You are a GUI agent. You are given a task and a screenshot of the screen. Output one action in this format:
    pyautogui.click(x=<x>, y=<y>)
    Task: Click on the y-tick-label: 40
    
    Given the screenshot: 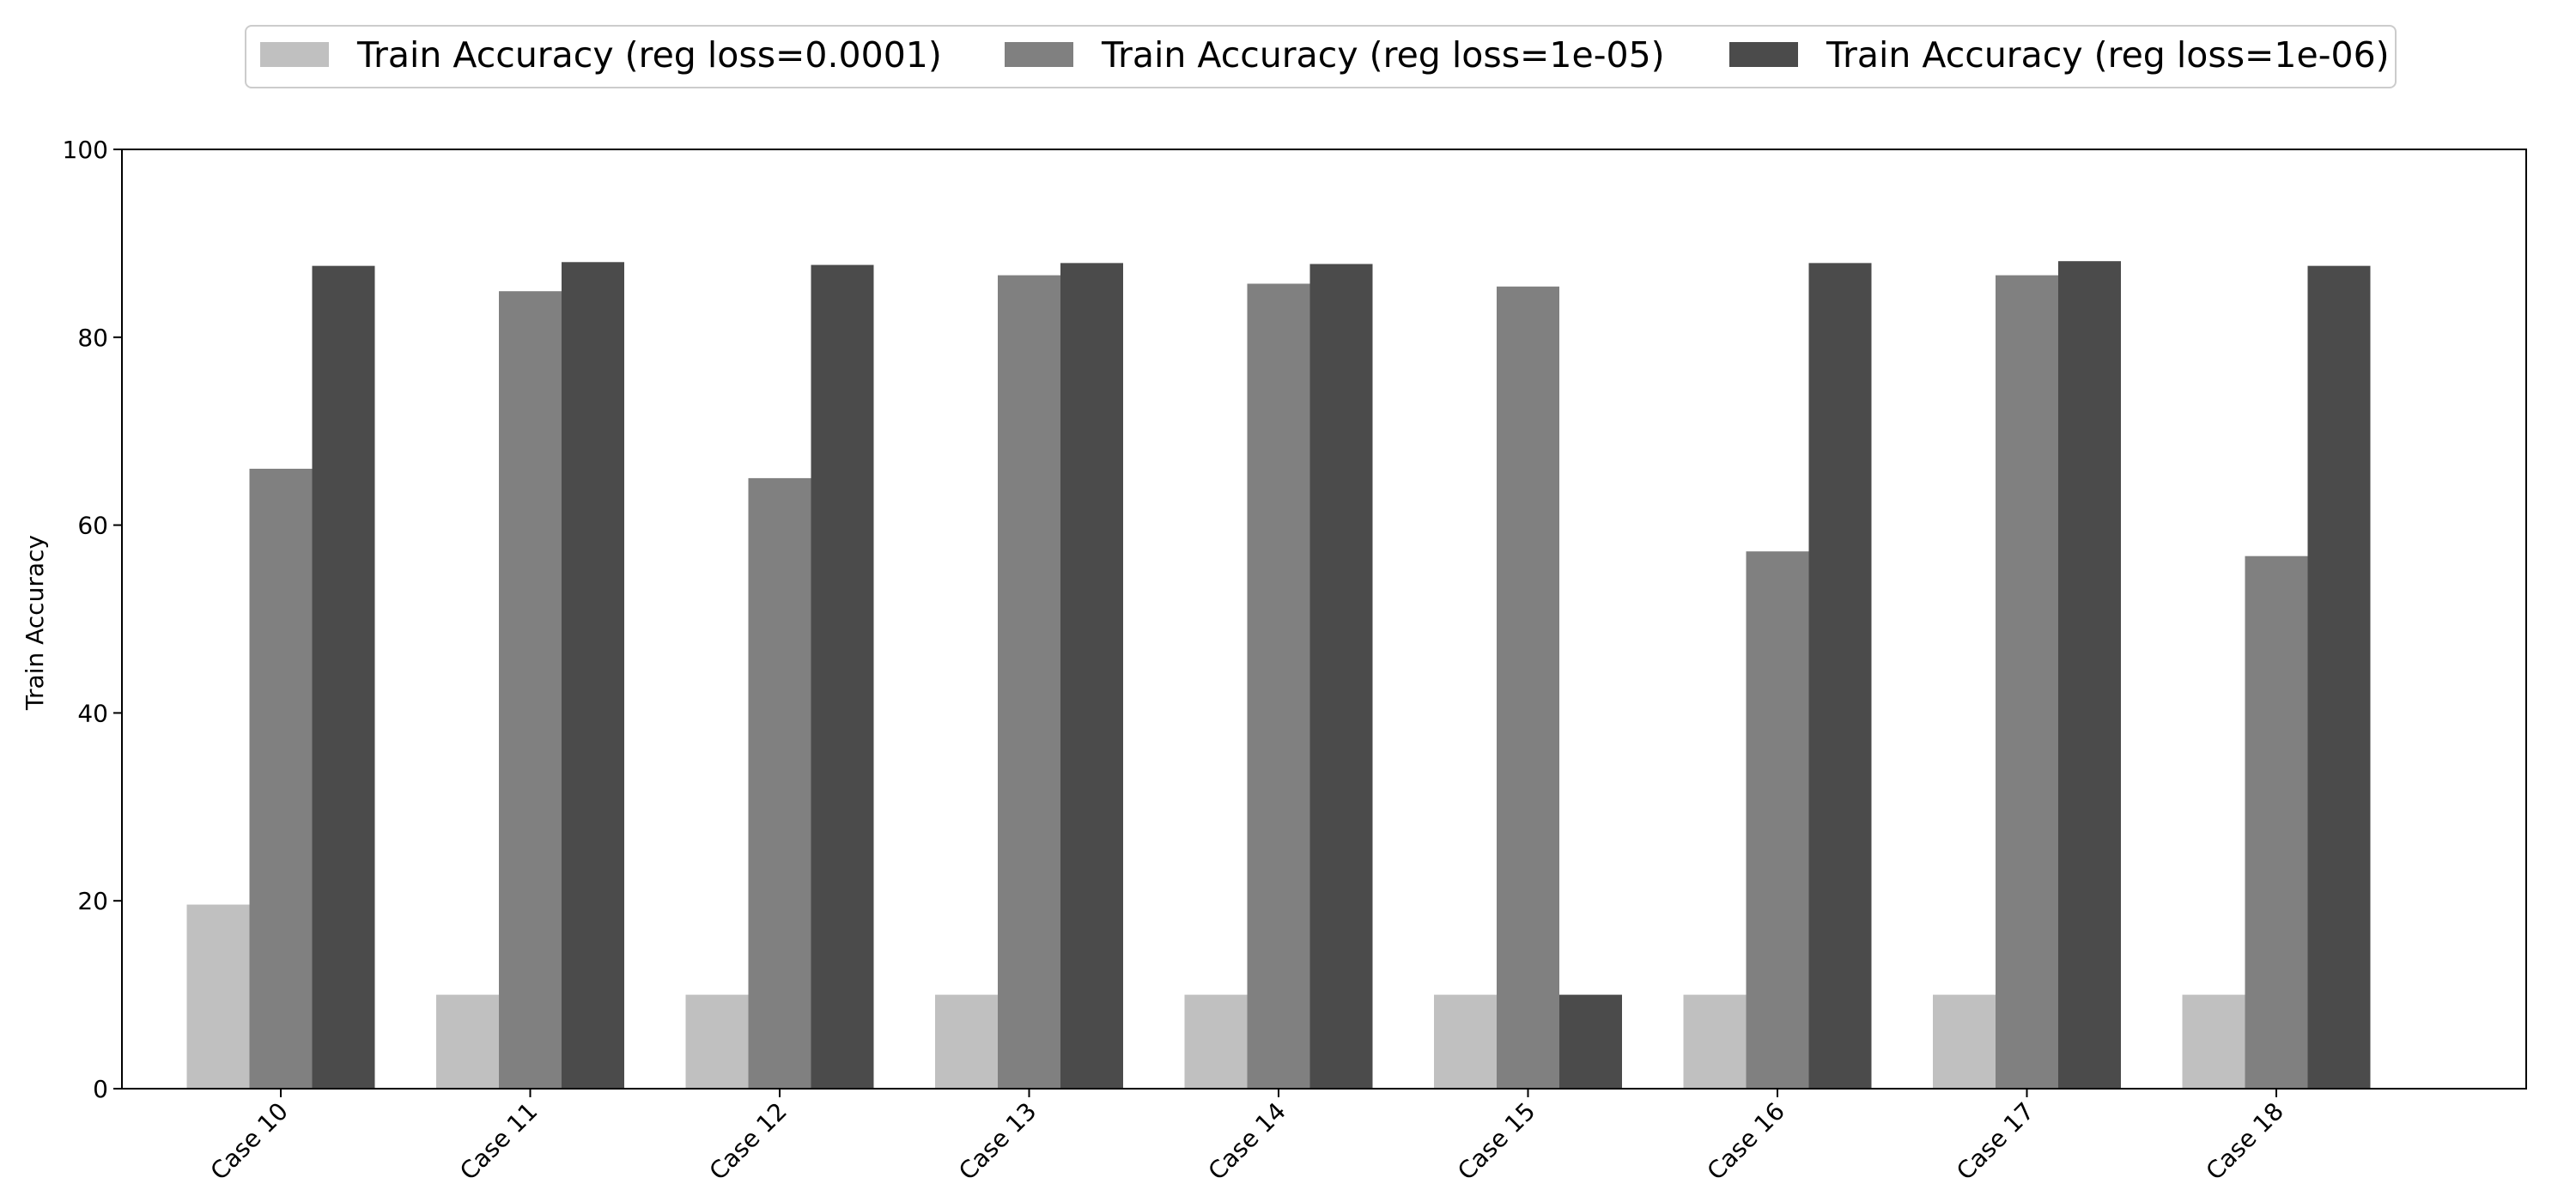 What is the action you would take?
    pyautogui.click(x=93, y=713)
    